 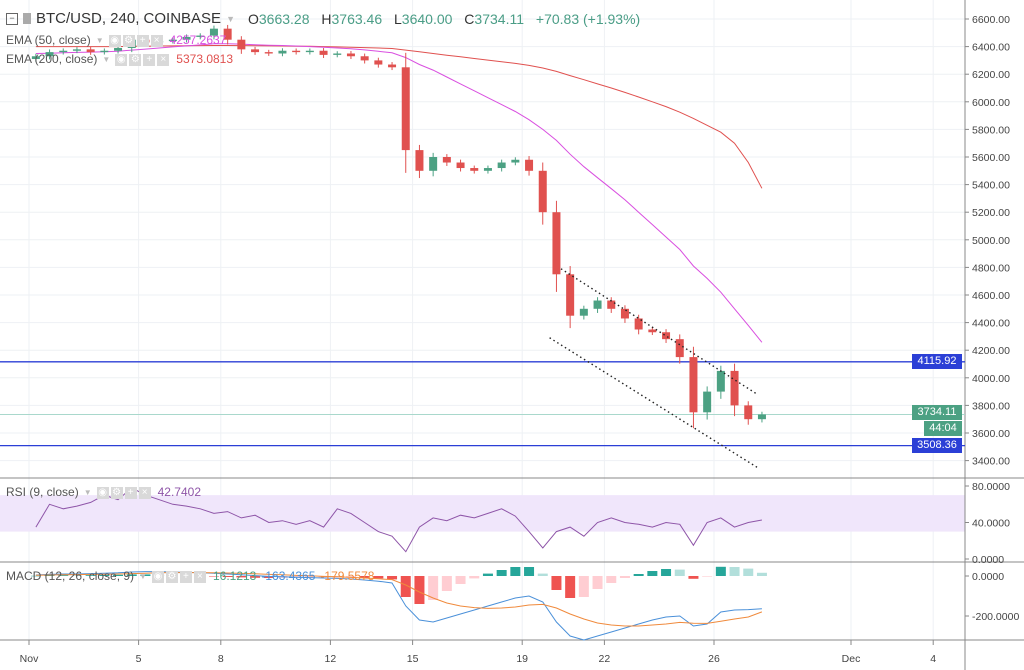 I want to click on ema200-label: EMA (200, close), so click(x=52, y=59).